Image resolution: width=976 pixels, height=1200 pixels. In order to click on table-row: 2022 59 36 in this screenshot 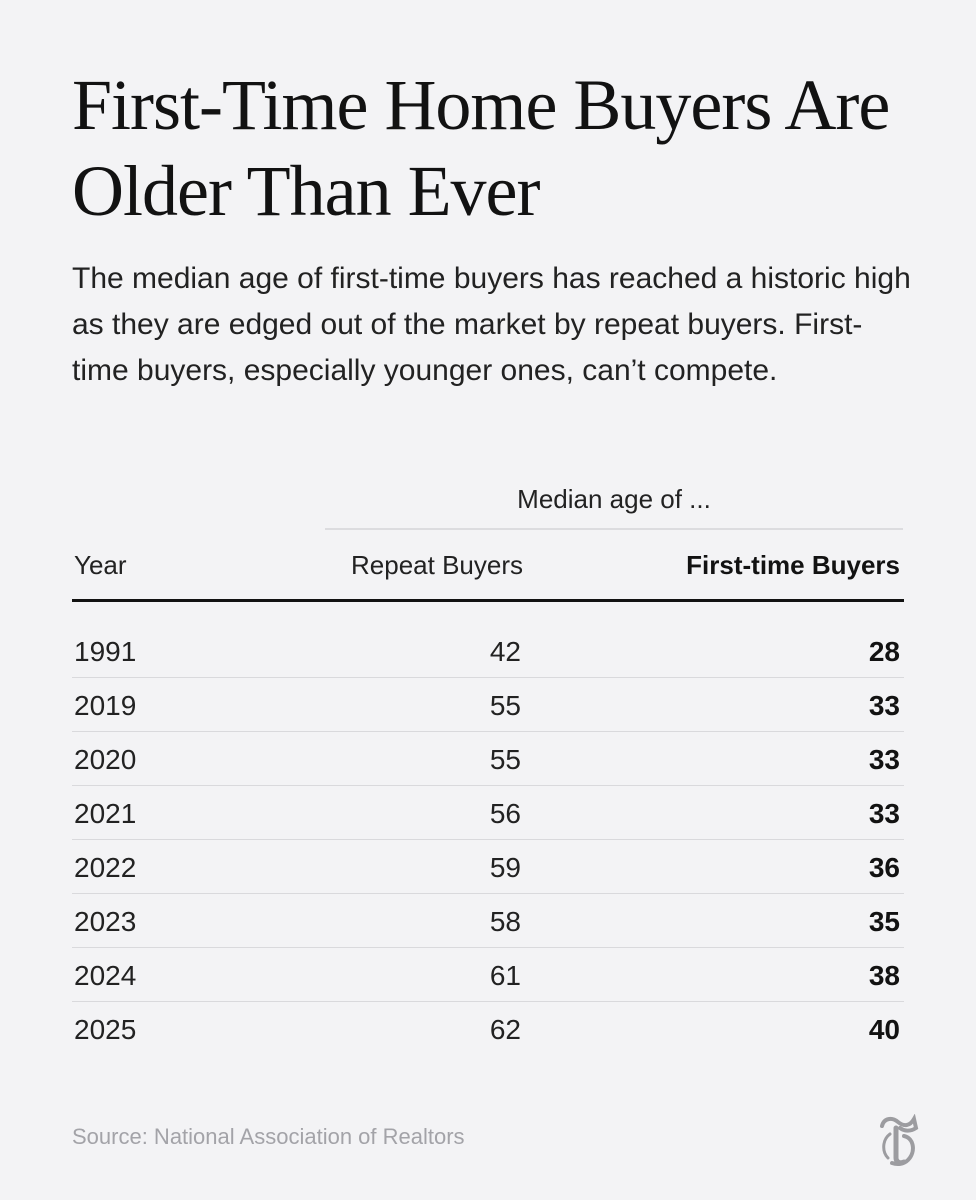, I will do `click(488, 867)`.